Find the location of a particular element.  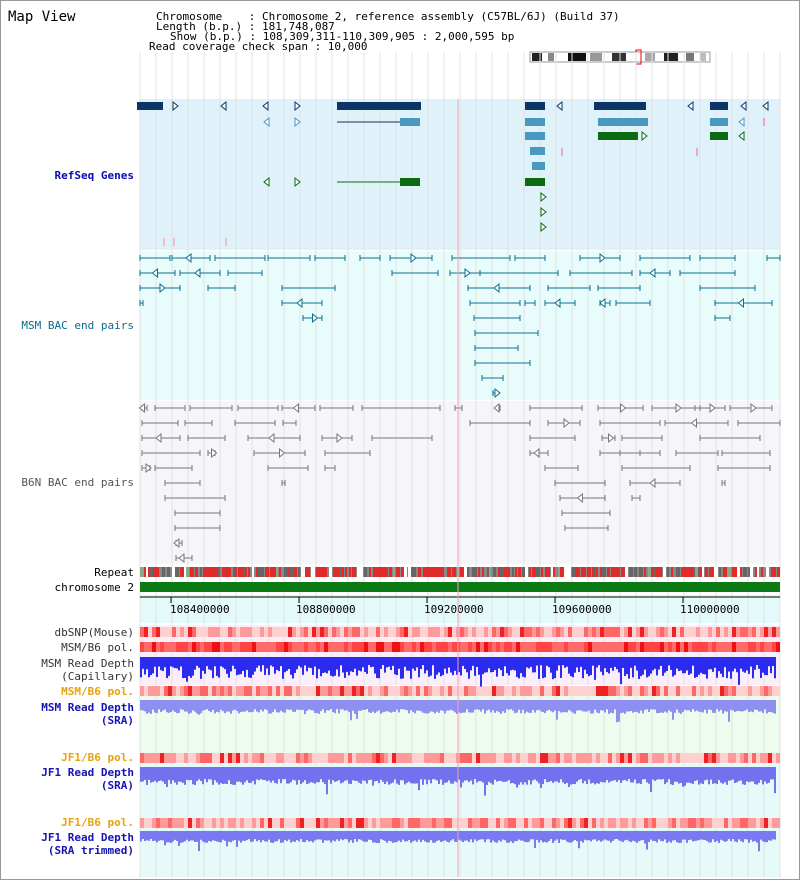

chromosome-bar is located at coordinates (460, 587).